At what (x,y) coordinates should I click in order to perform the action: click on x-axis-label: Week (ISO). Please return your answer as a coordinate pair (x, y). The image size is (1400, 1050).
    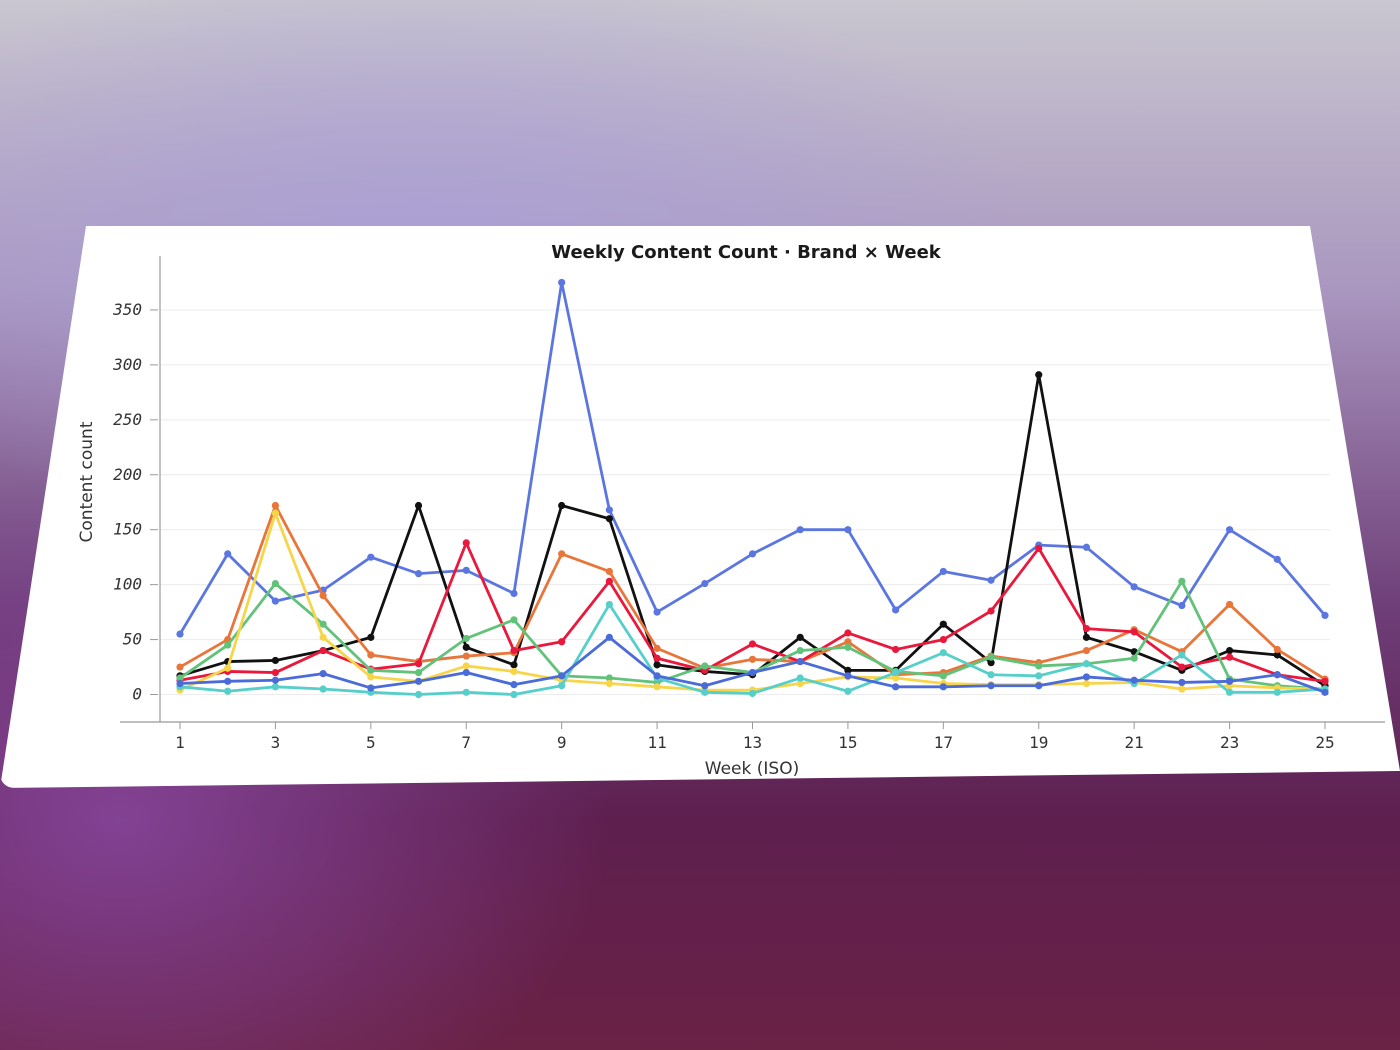
    Looking at the image, I should click on (752, 769).